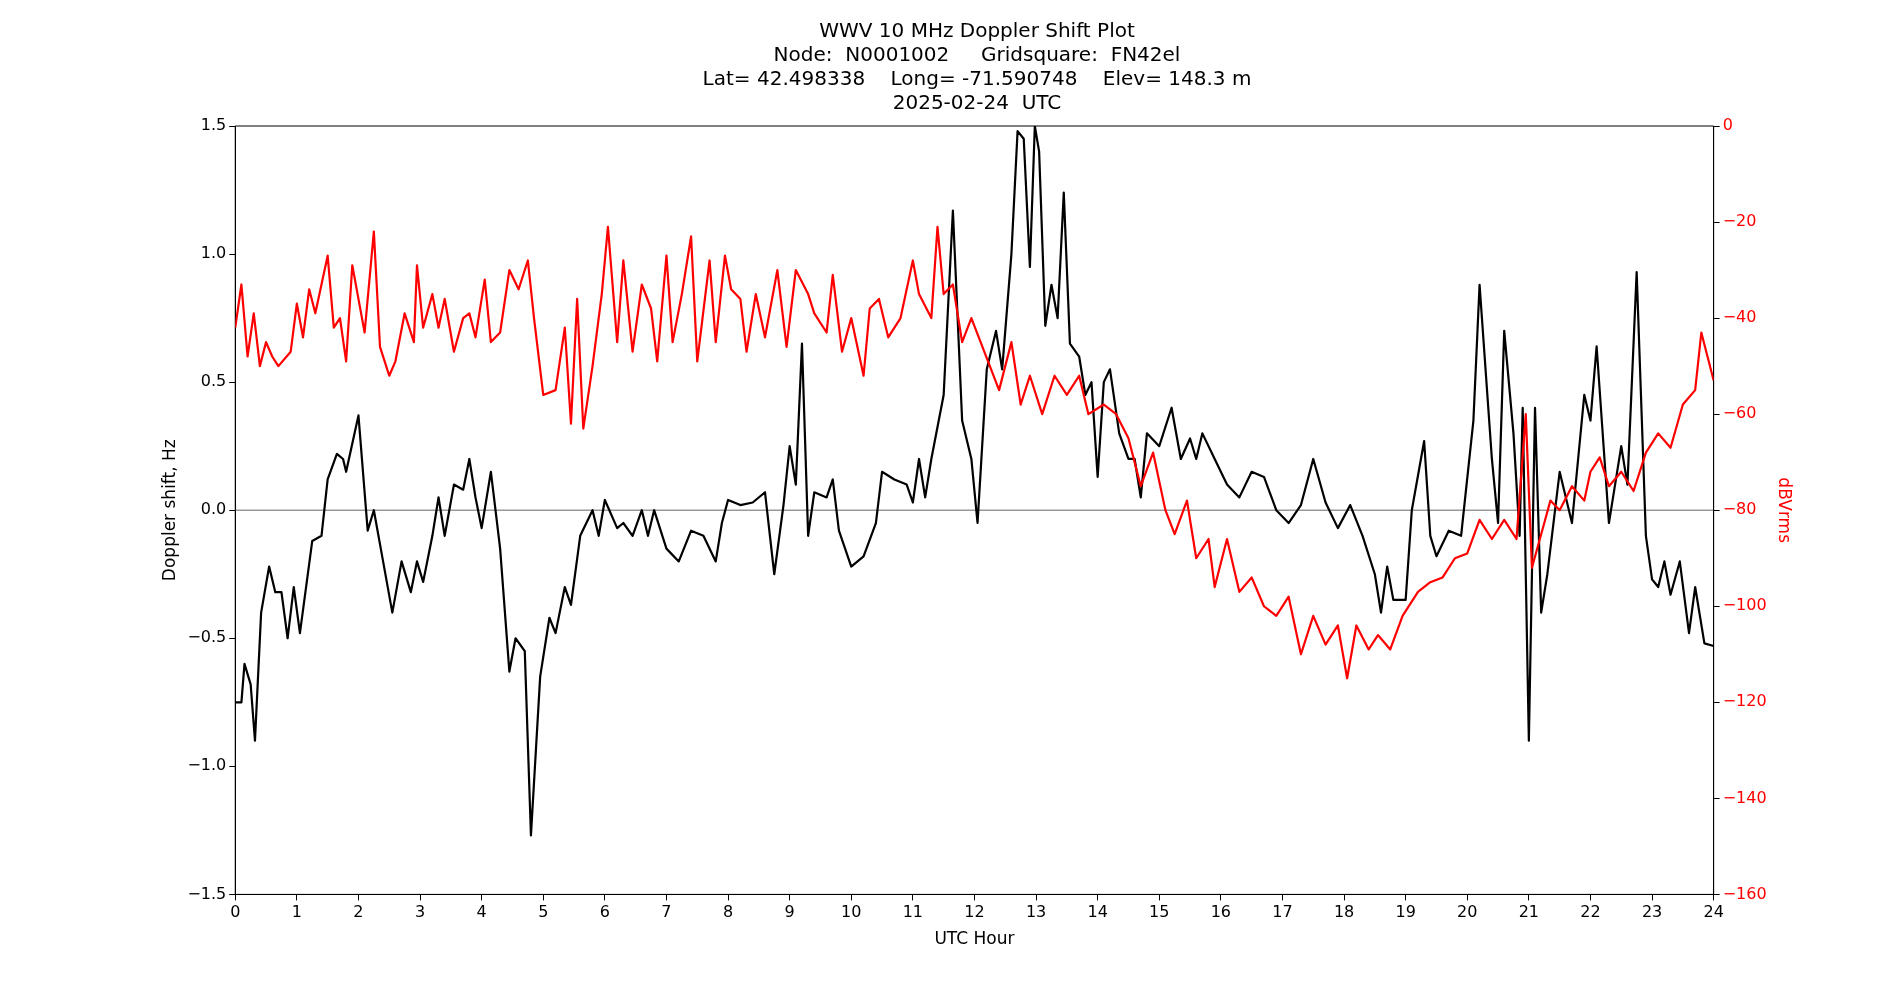  I want to click on y2-tick-label: −40, so click(1739, 317).